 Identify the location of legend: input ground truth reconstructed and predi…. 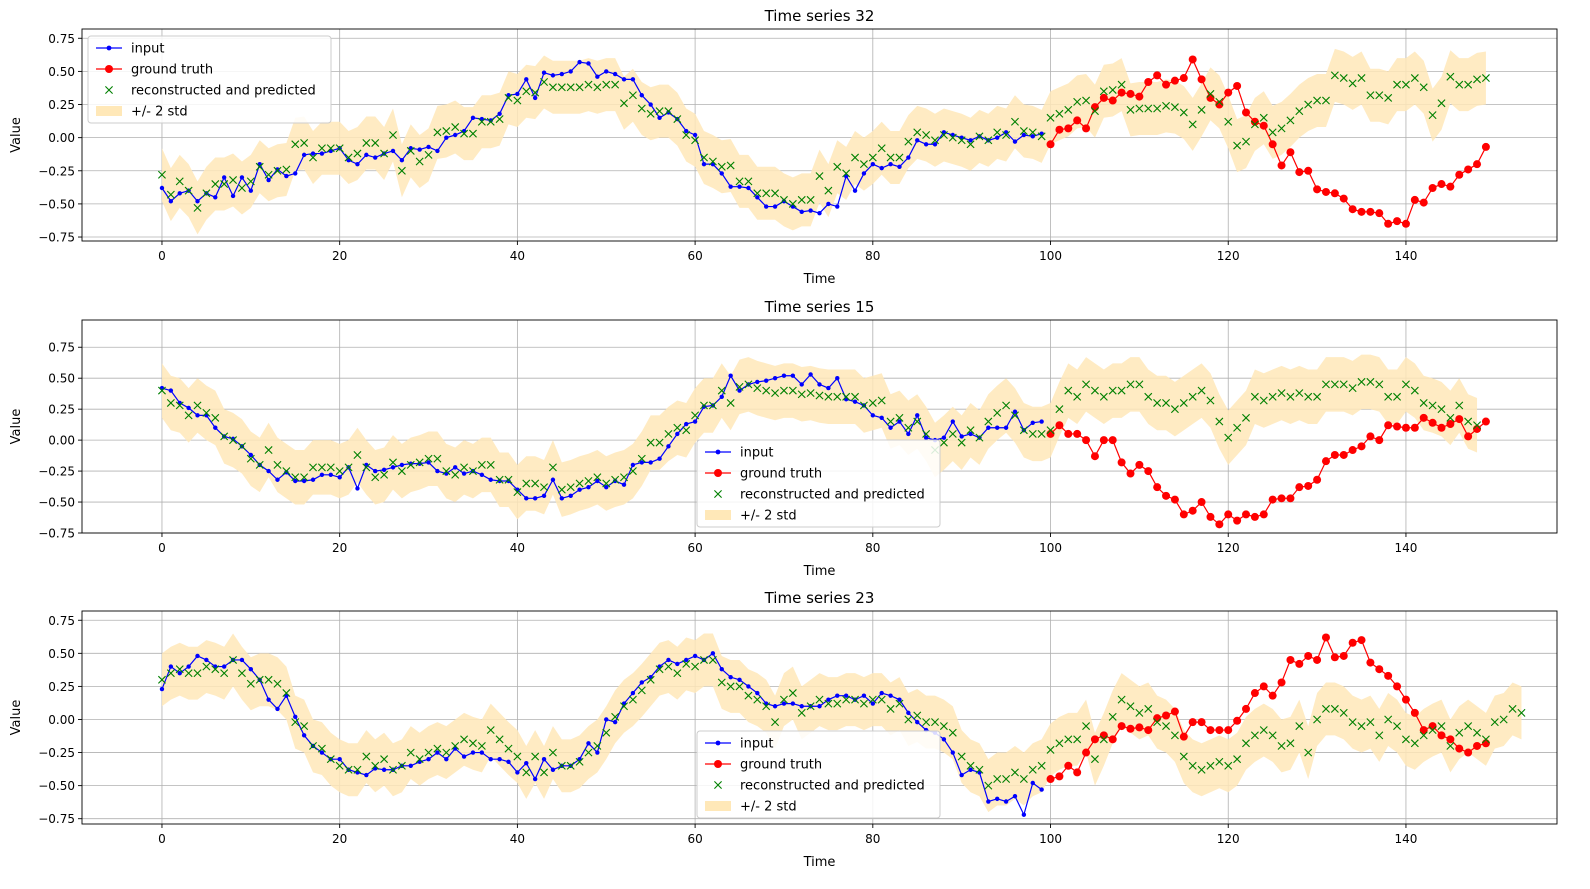
(818, 483).